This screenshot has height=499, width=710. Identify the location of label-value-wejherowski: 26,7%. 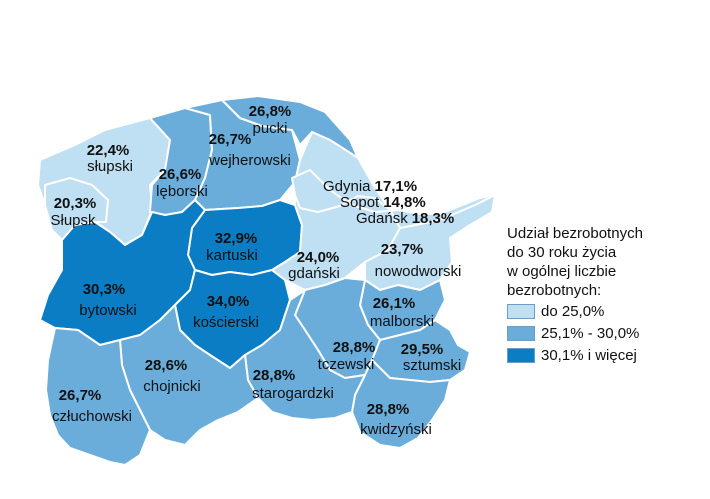
(230, 139).